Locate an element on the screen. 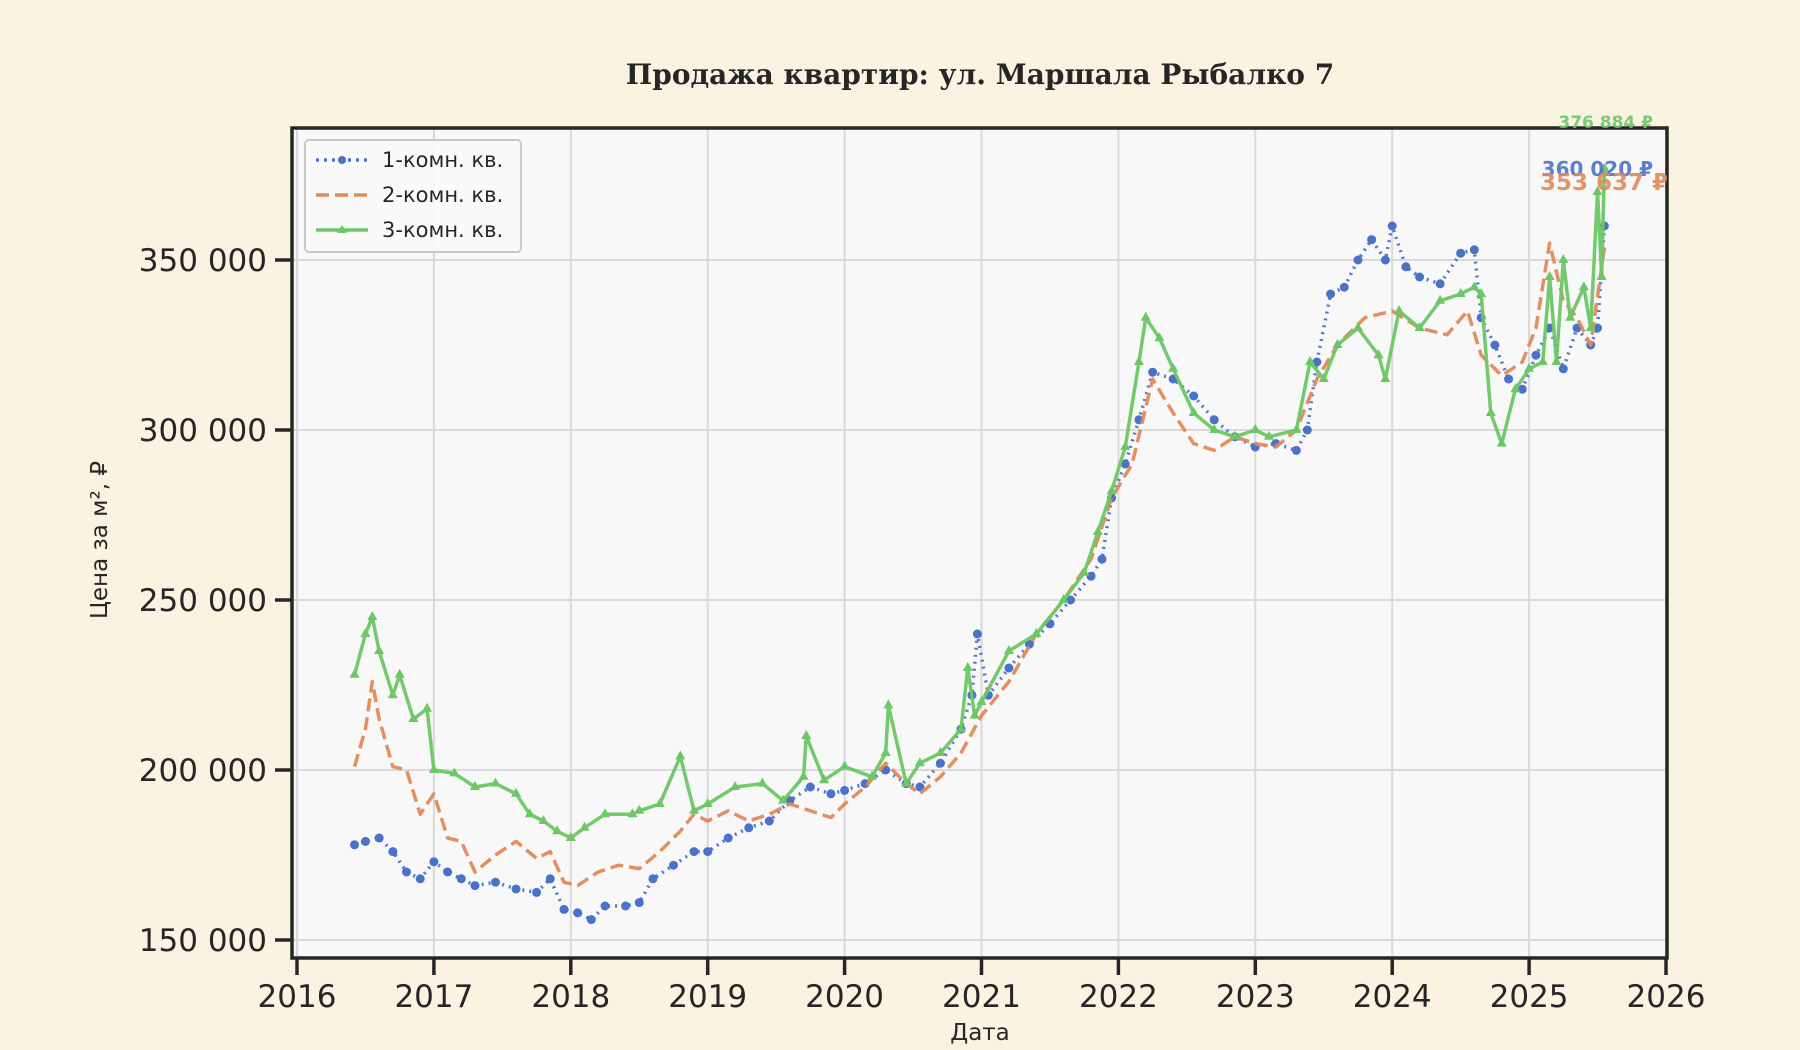 The height and width of the screenshot is (1050, 1800). legend-item-2-room: 2-комн. кв. is located at coordinates (404, 195).